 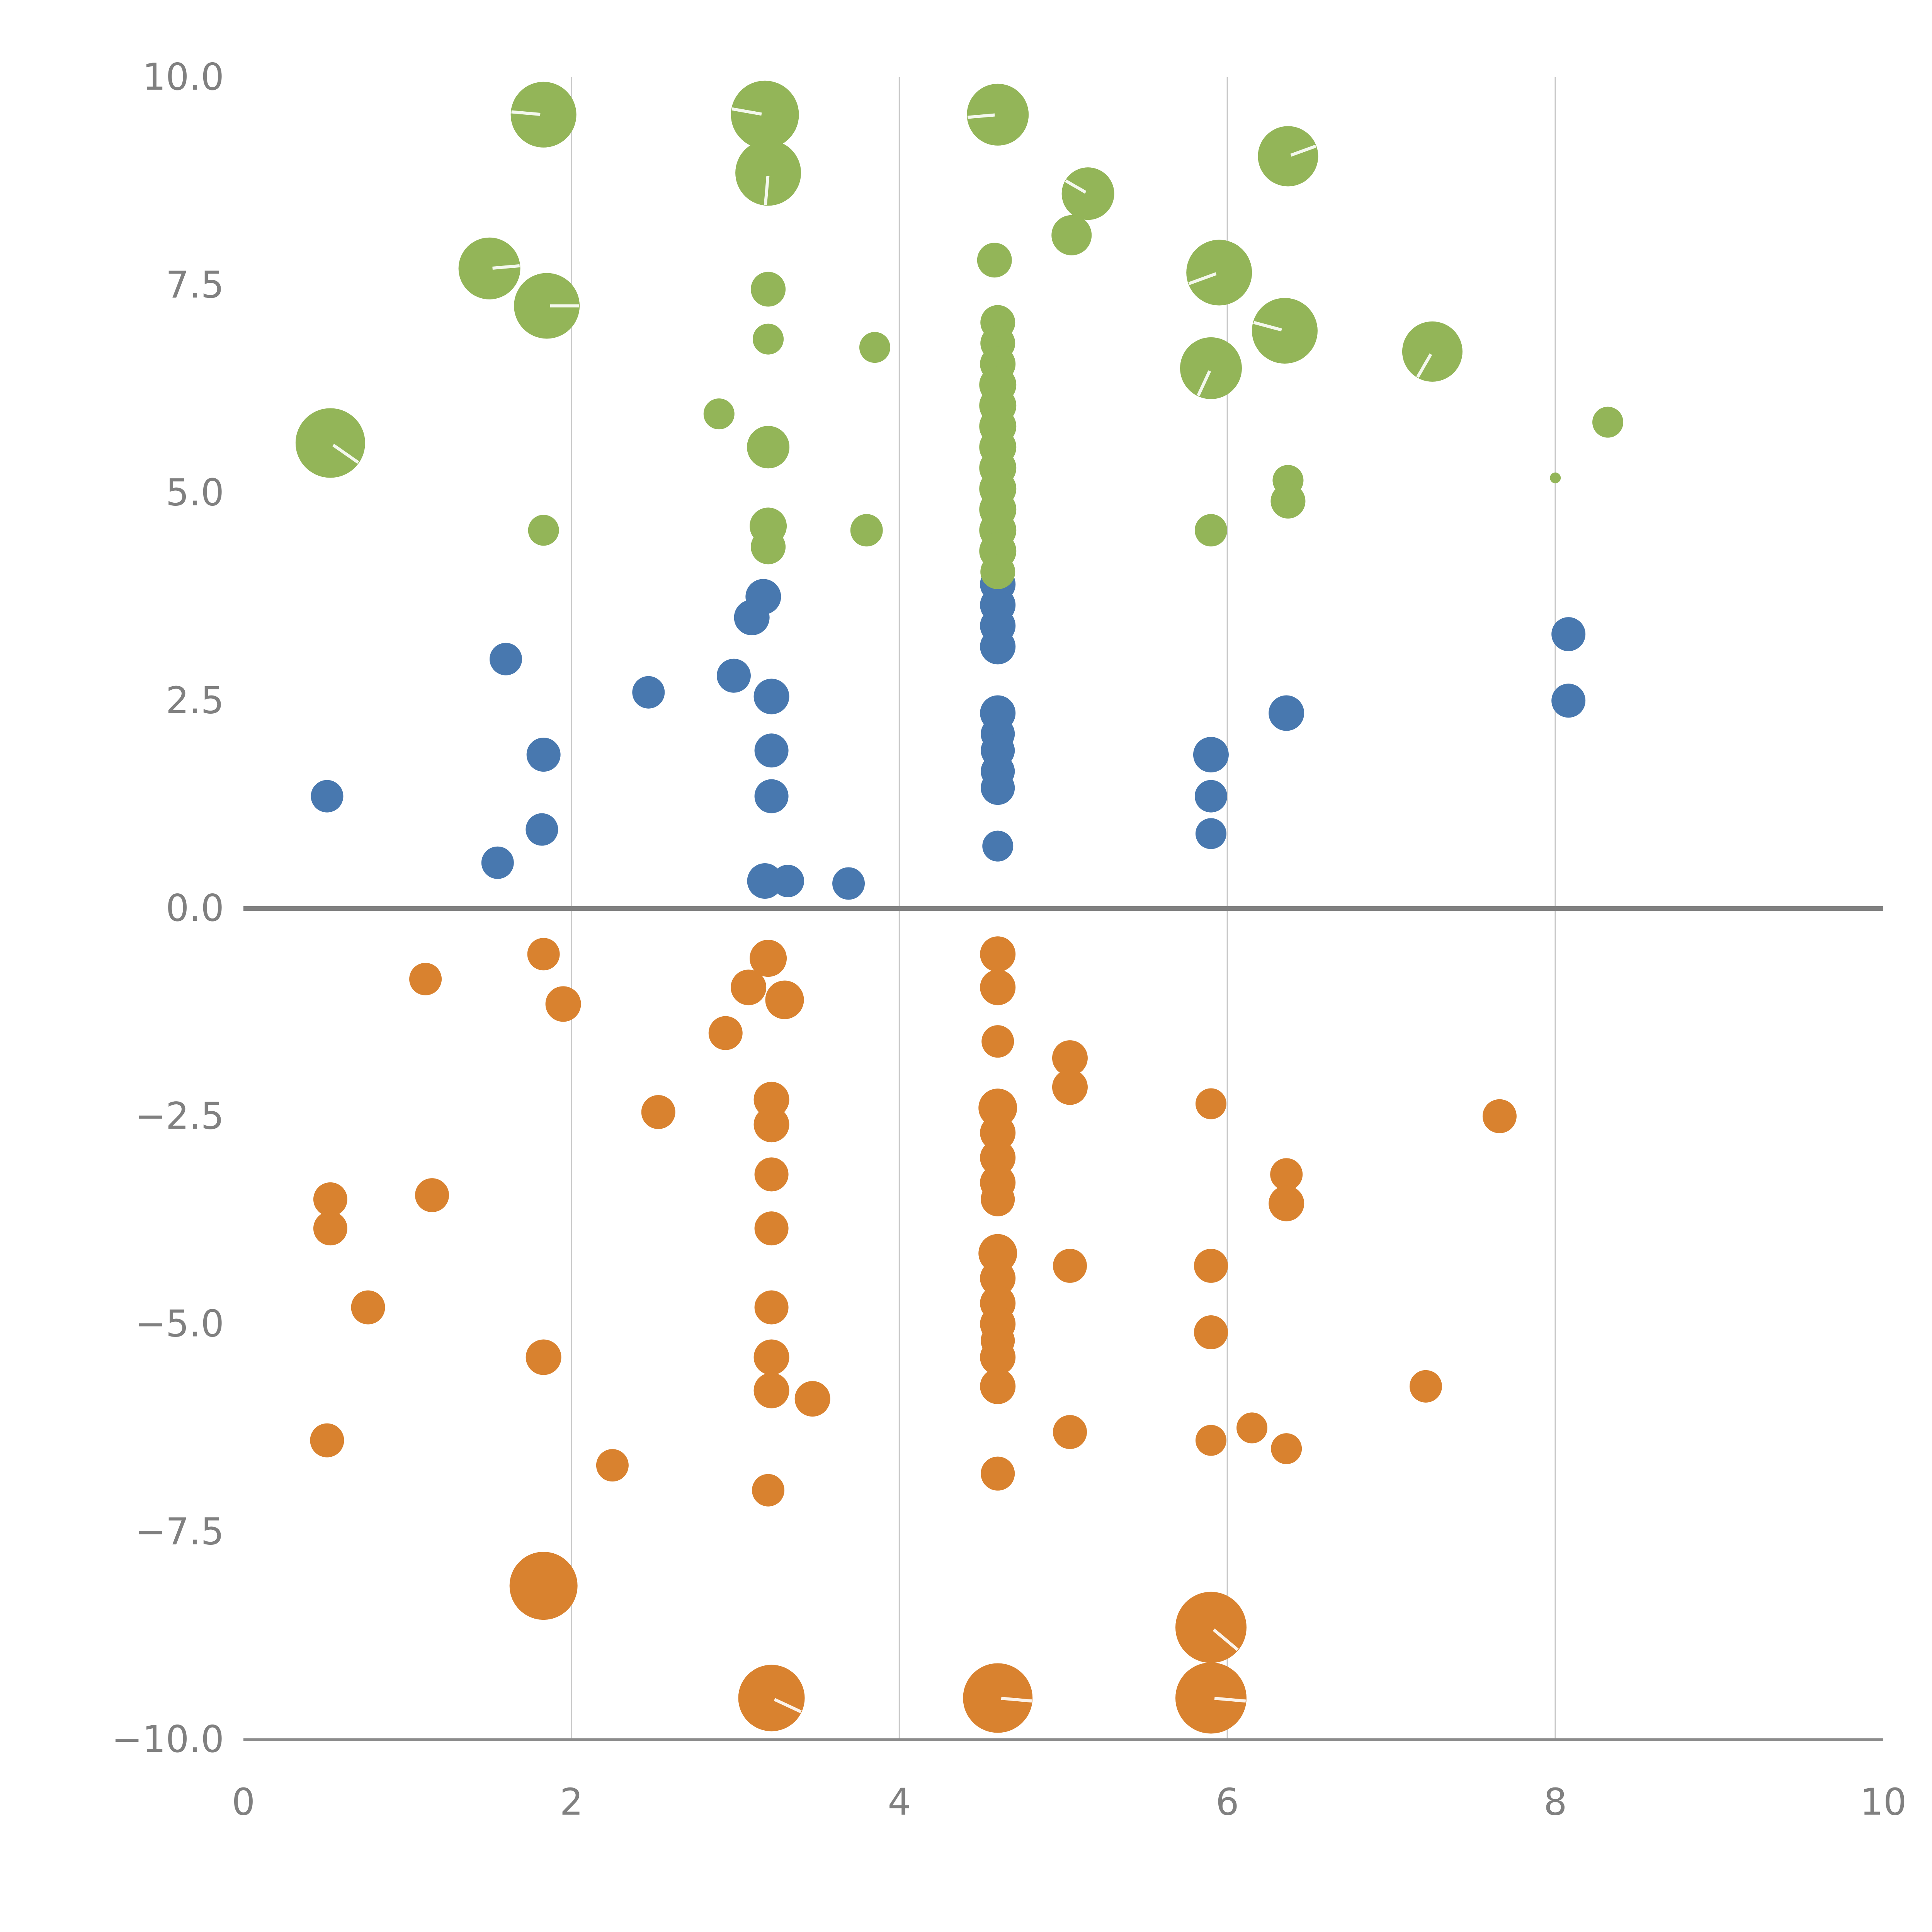 What do you see at coordinates (179, 1532) in the screenshot?
I see `y-tick-label: −7.5` at bounding box center [179, 1532].